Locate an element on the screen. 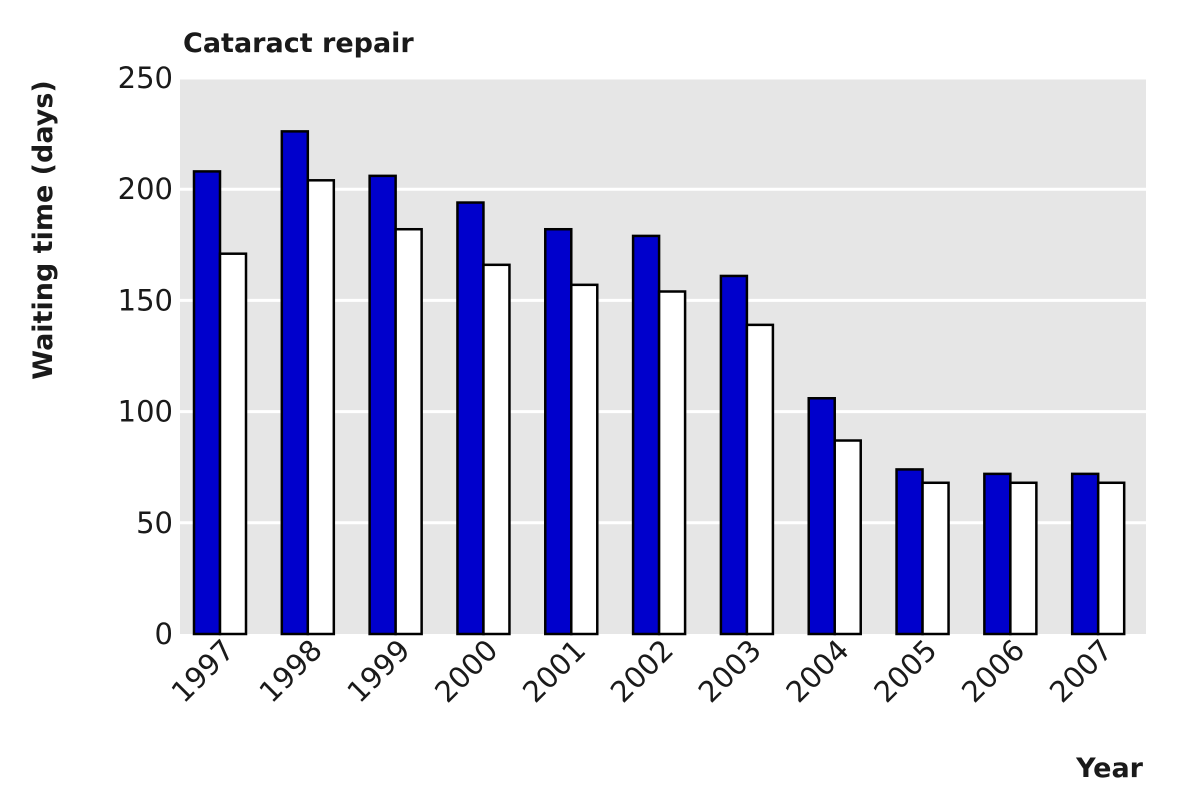  x-tick-label: 1999 is located at coordinates (378, 671).